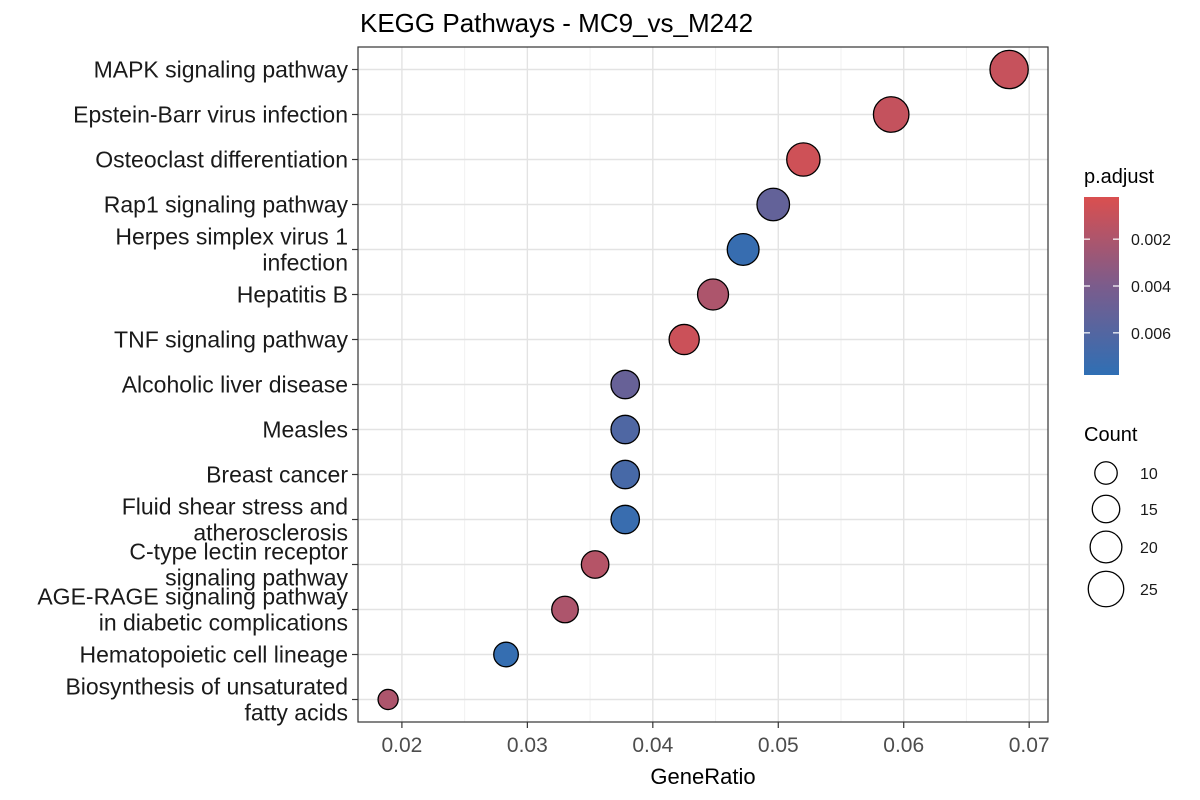 Image resolution: width=1200 pixels, height=800 pixels. What do you see at coordinates (903, 745) in the screenshot?
I see `x-tick-label: 0.06` at bounding box center [903, 745].